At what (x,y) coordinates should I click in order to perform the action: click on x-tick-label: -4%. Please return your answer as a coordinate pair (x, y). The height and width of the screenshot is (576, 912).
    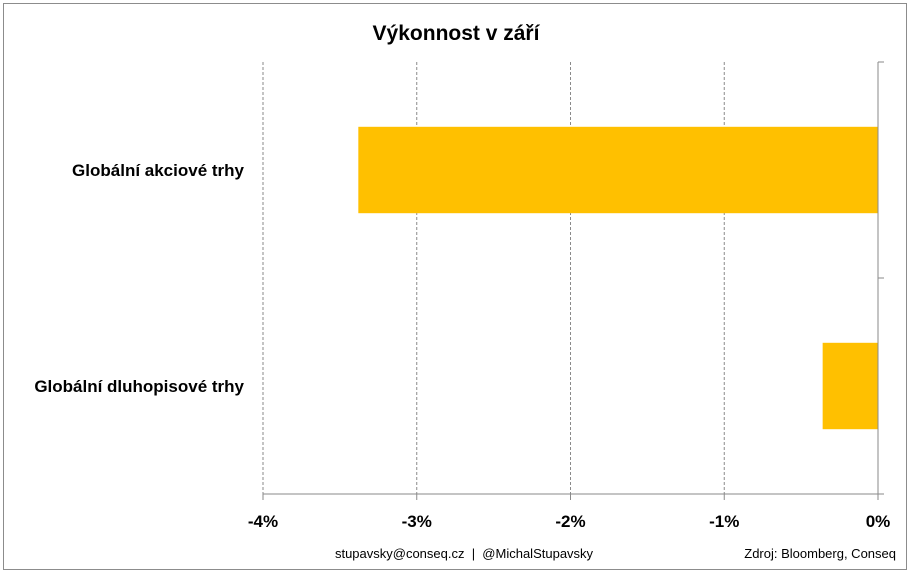
    Looking at the image, I should click on (263, 521).